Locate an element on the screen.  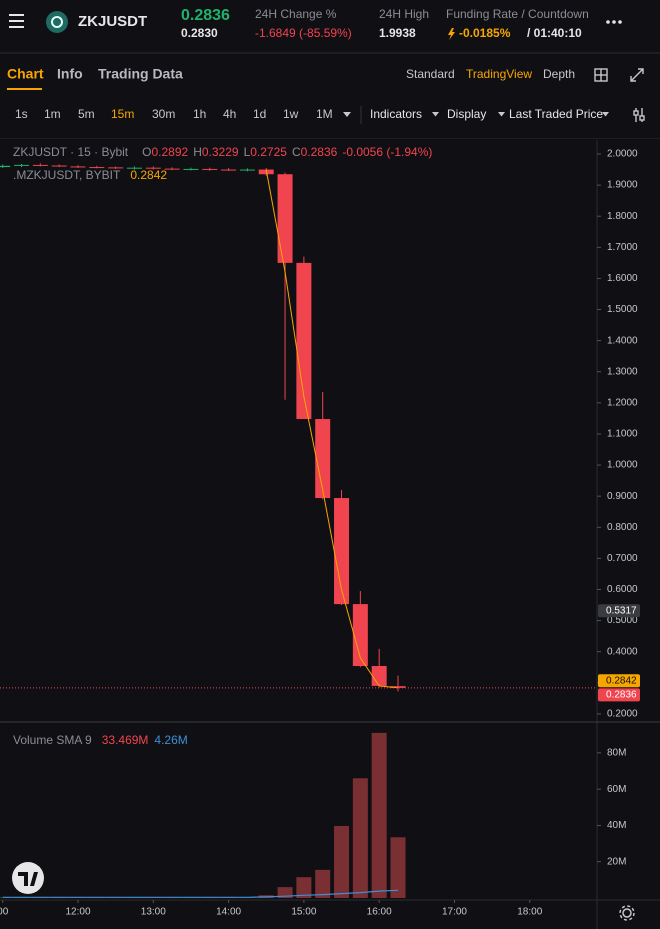
fullscreen-icon is located at coordinates (637, 75).